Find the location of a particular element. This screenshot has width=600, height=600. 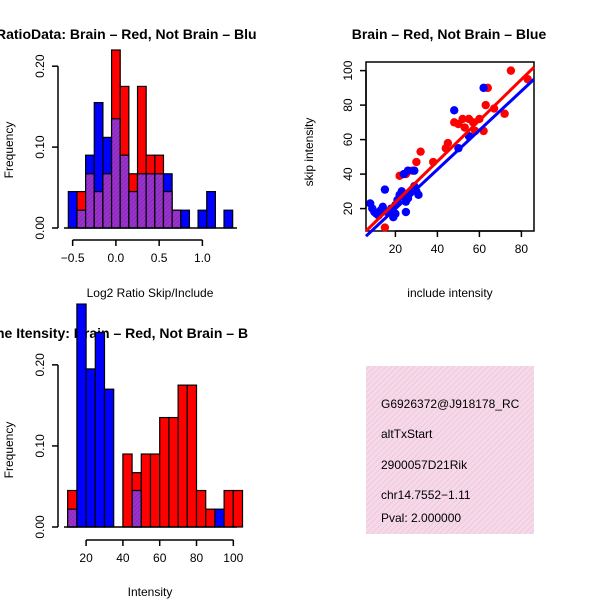

info-event-type: altTxStart is located at coordinates (407, 434).